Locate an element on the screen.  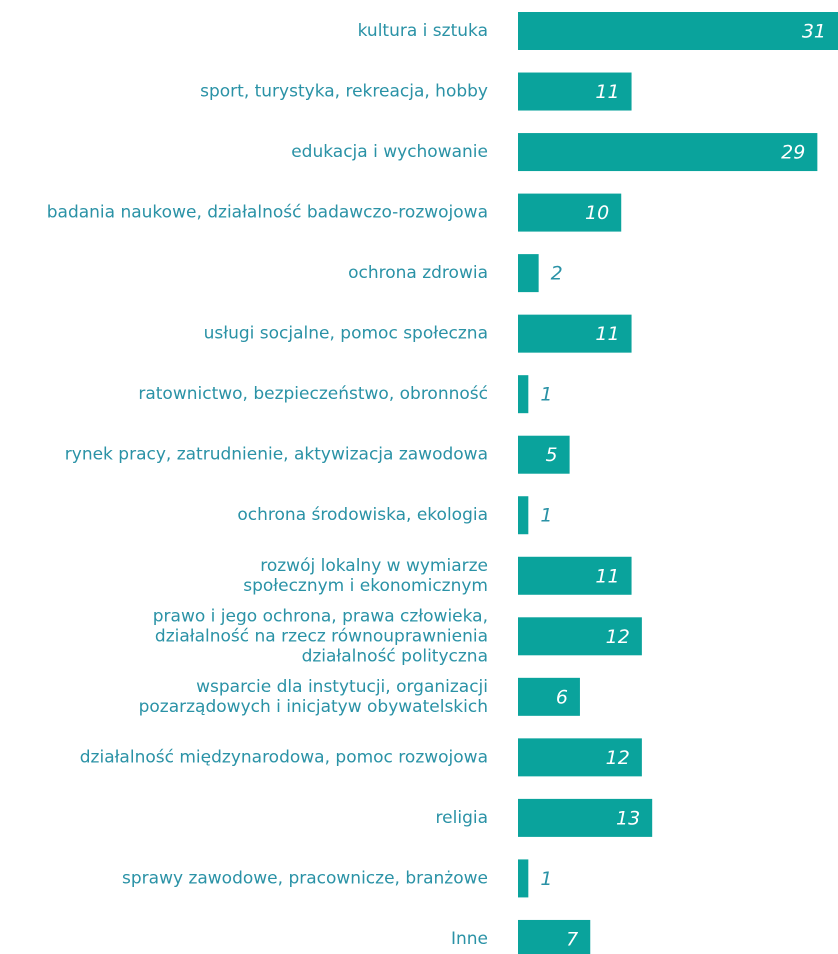
category-label: religia is located at coordinates (462, 818).